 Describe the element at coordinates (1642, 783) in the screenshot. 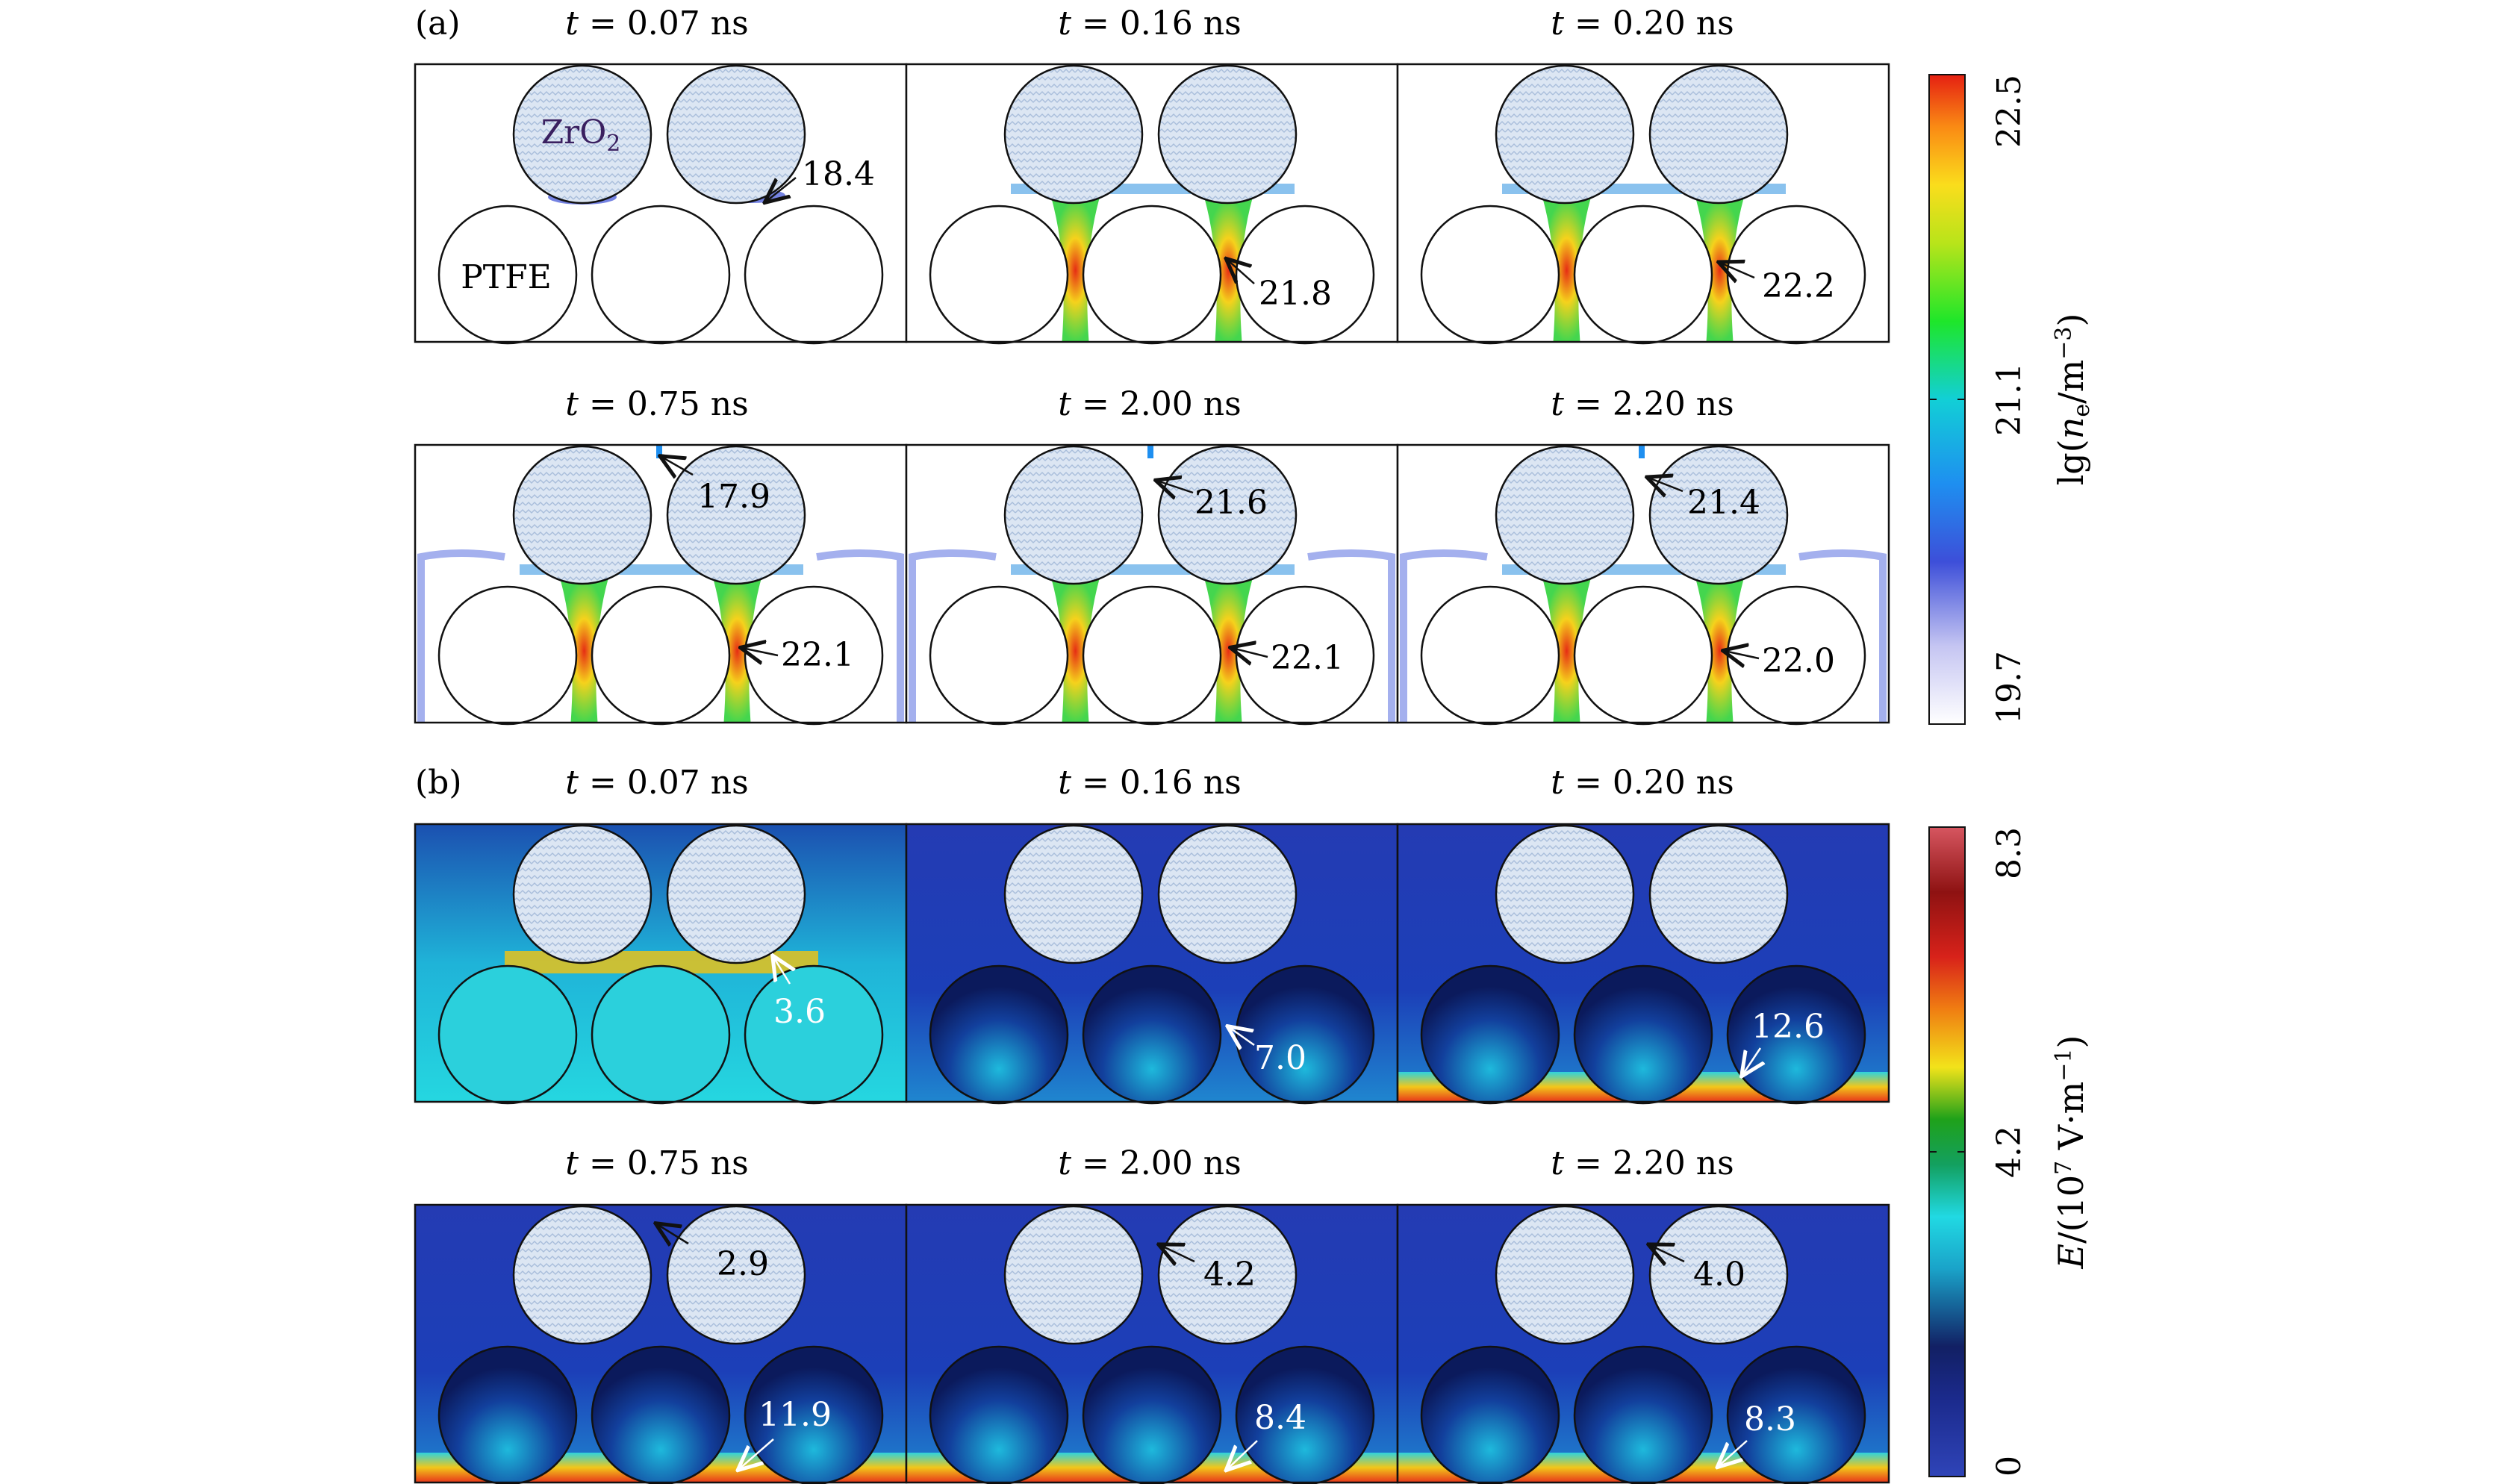

I see `time-title-b-3: t = 0.20 ns` at that location.